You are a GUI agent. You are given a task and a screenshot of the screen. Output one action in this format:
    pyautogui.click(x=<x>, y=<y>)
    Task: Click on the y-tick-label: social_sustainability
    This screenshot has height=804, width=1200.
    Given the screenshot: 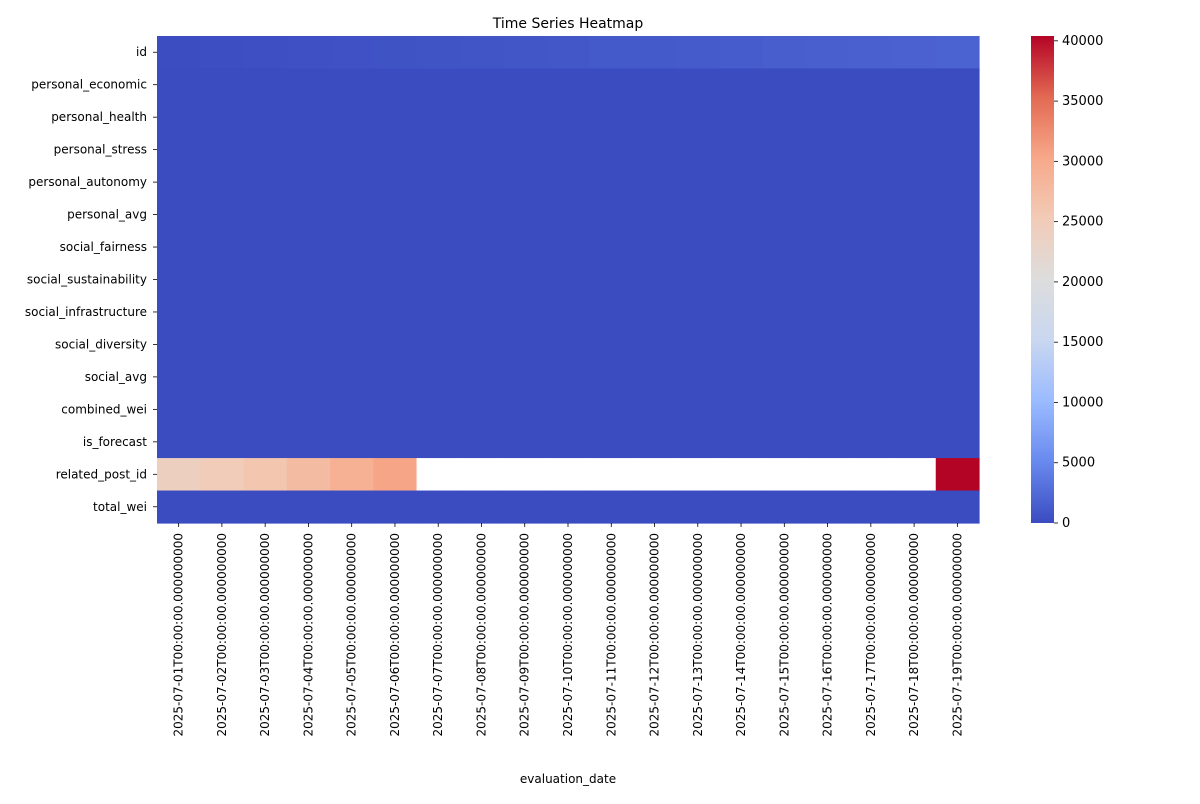 What is the action you would take?
    pyautogui.click(x=87, y=280)
    